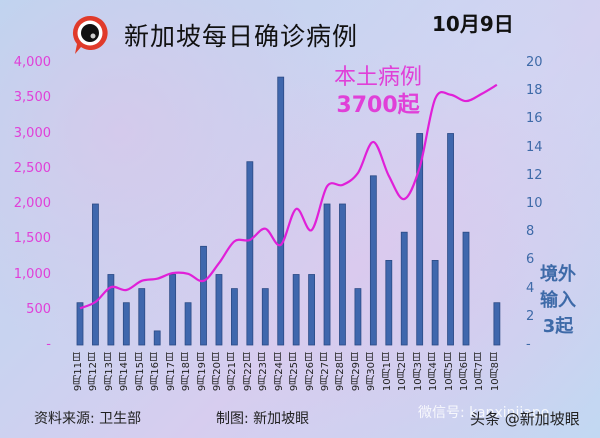 The image size is (600, 438). What do you see at coordinates (48, 344) in the screenshot?
I see `left-axis-tick: -` at bounding box center [48, 344].